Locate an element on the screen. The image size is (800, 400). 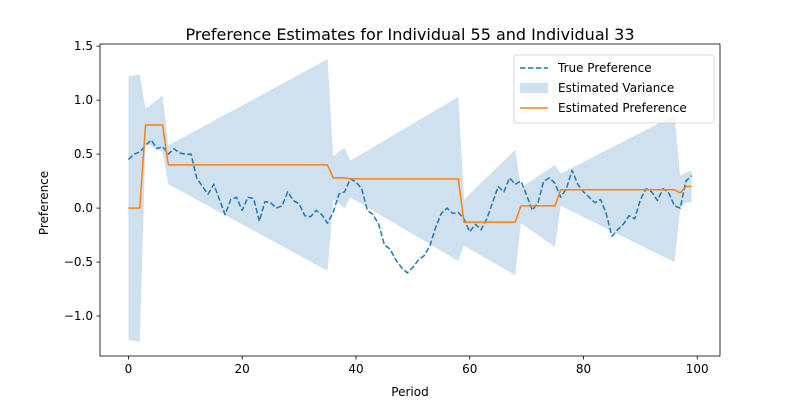
legend-label-estimated-variance: Estimated Variance is located at coordinates (616, 88).